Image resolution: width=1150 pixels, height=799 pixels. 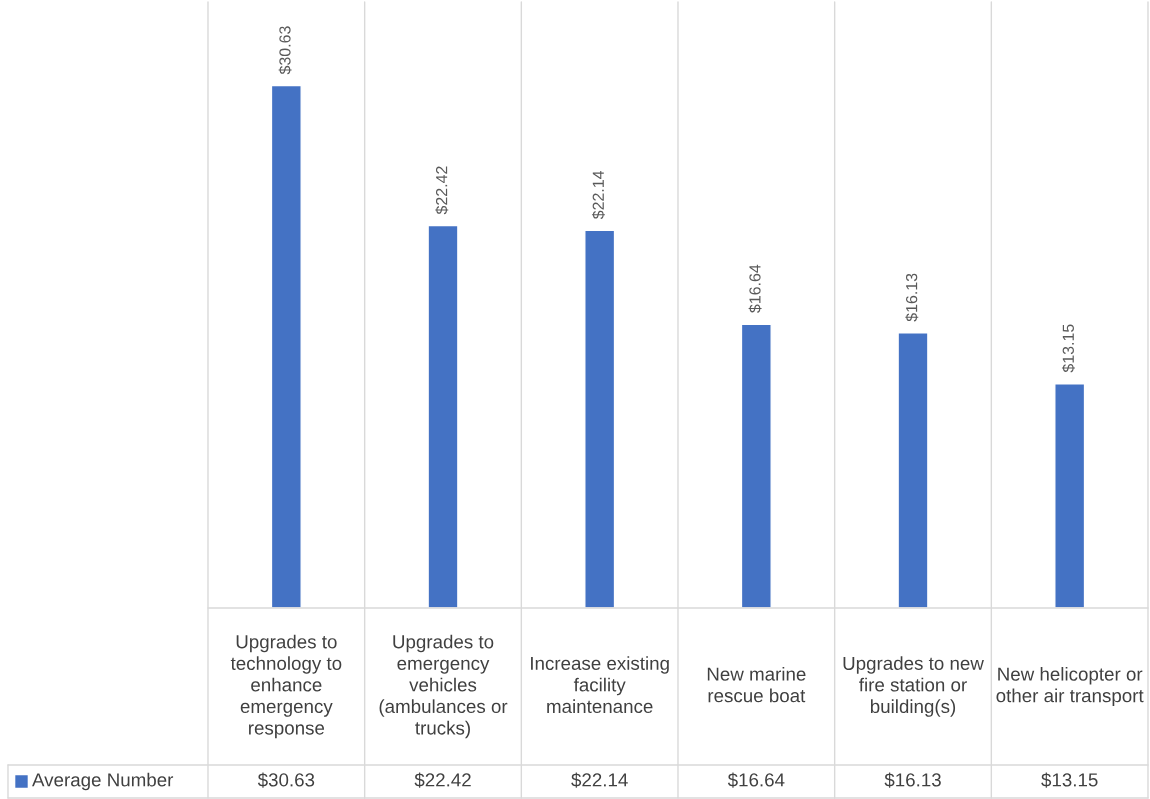 I want to click on data-label: $30.63, so click(x=286, y=780).